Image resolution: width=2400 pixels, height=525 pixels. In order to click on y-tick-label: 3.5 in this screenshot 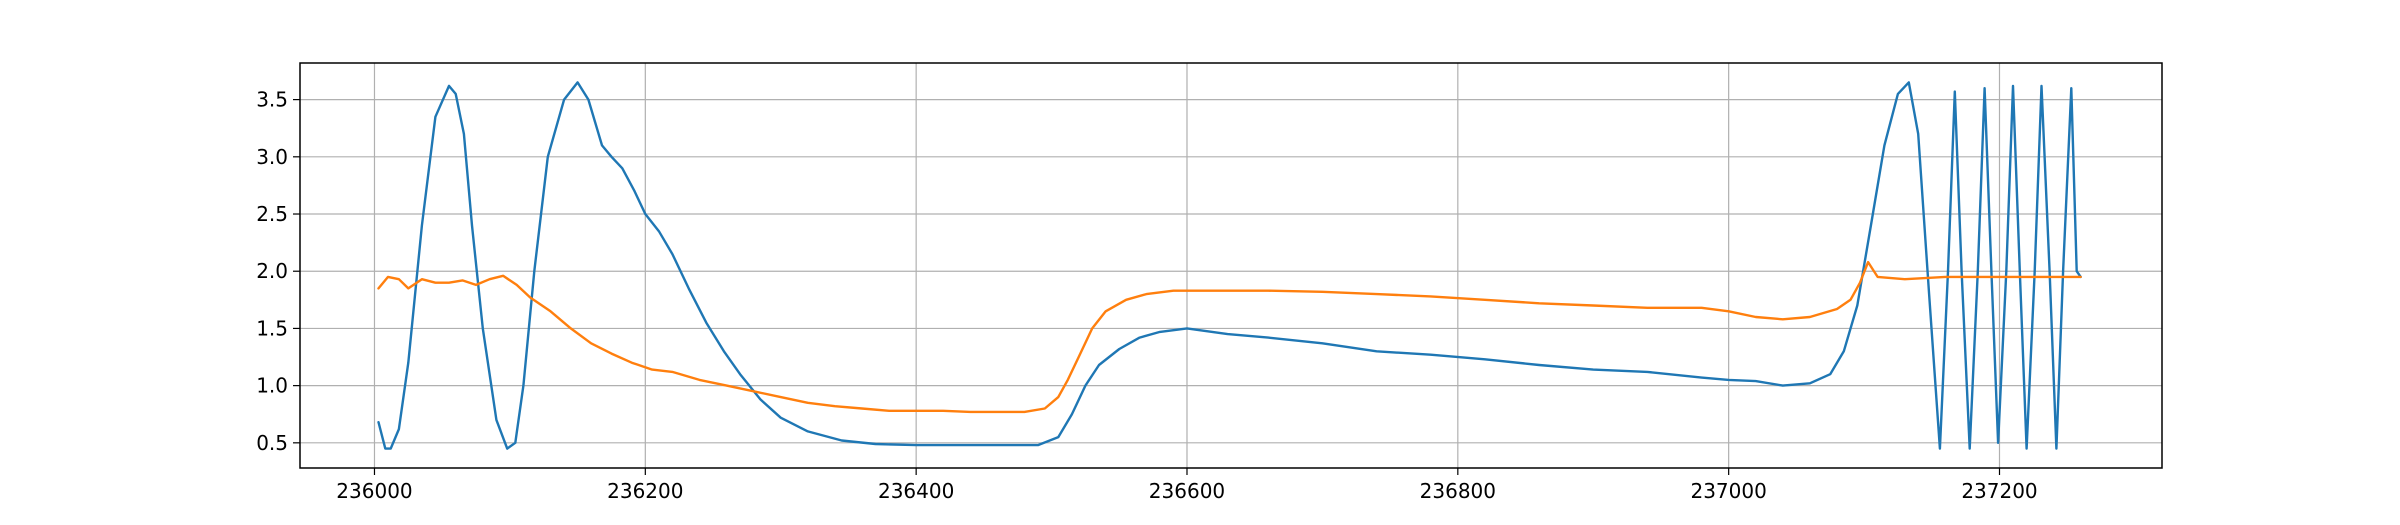, I will do `click(272, 100)`.